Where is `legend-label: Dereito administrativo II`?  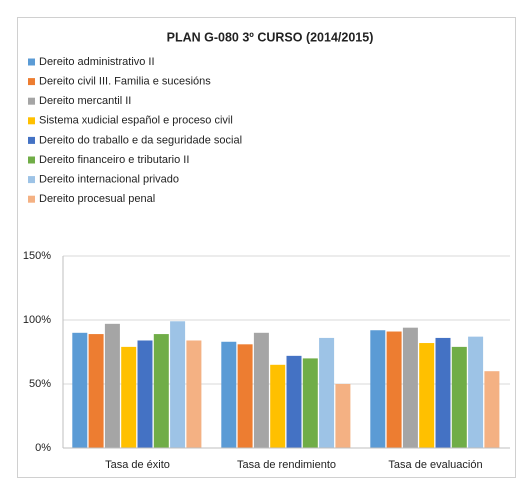 legend-label: Dereito administrativo II is located at coordinates (97, 62).